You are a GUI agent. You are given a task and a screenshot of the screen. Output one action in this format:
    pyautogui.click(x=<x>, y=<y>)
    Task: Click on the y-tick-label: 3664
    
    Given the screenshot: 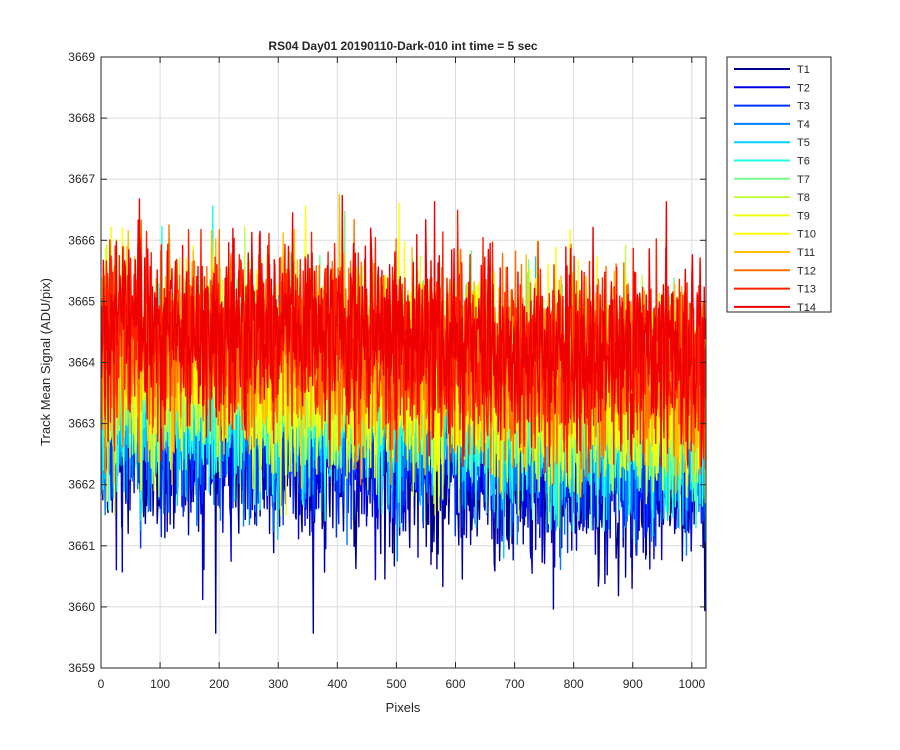 What is the action you would take?
    pyautogui.click(x=81, y=363)
    